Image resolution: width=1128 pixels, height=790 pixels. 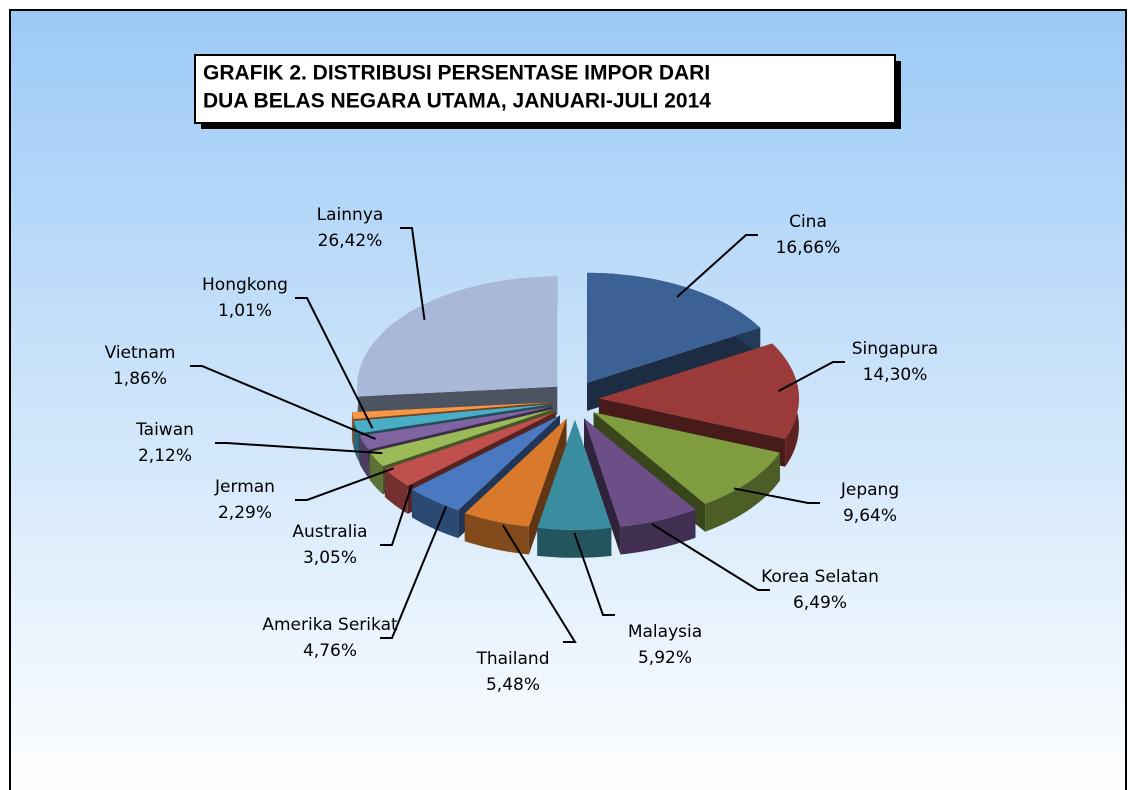 What do you see at coordinates (869, 490) in the screenshot?
I see `category-label: Jepang` at bounding box center [869, 490].